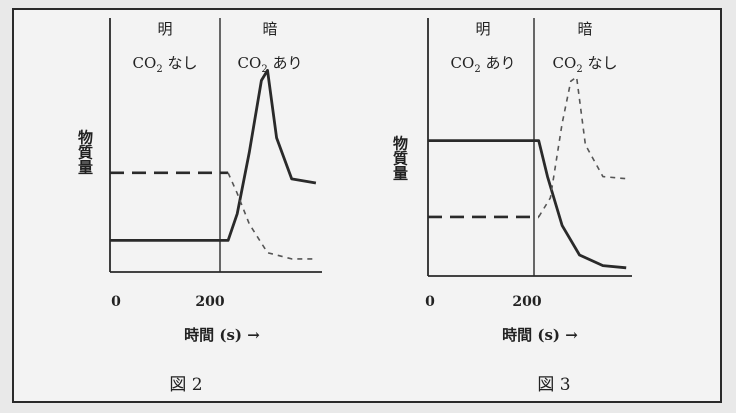 This screenshot has height=413, width=736. I want to click on figure-caption: 図 2, so click(185, 385).